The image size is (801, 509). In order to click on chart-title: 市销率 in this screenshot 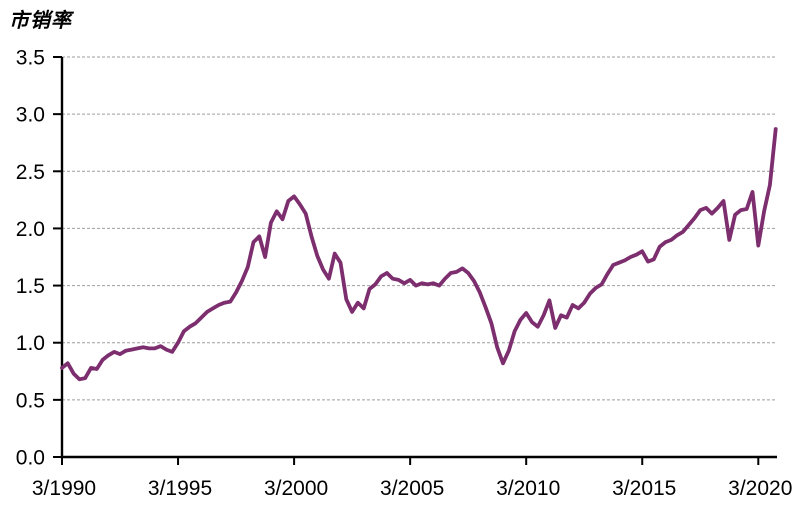, I will do `click(40, 21)`.